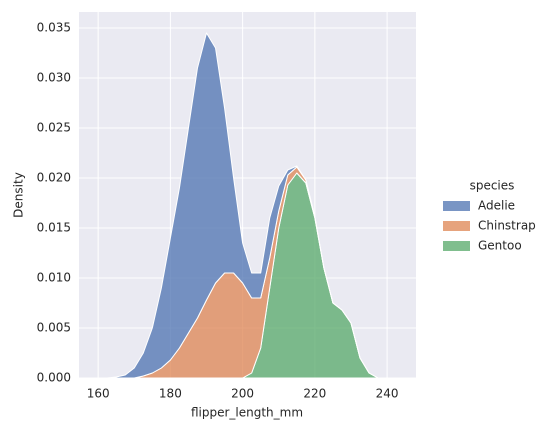  I want to click on y-tick-label: 0.010, so click(54, 278).